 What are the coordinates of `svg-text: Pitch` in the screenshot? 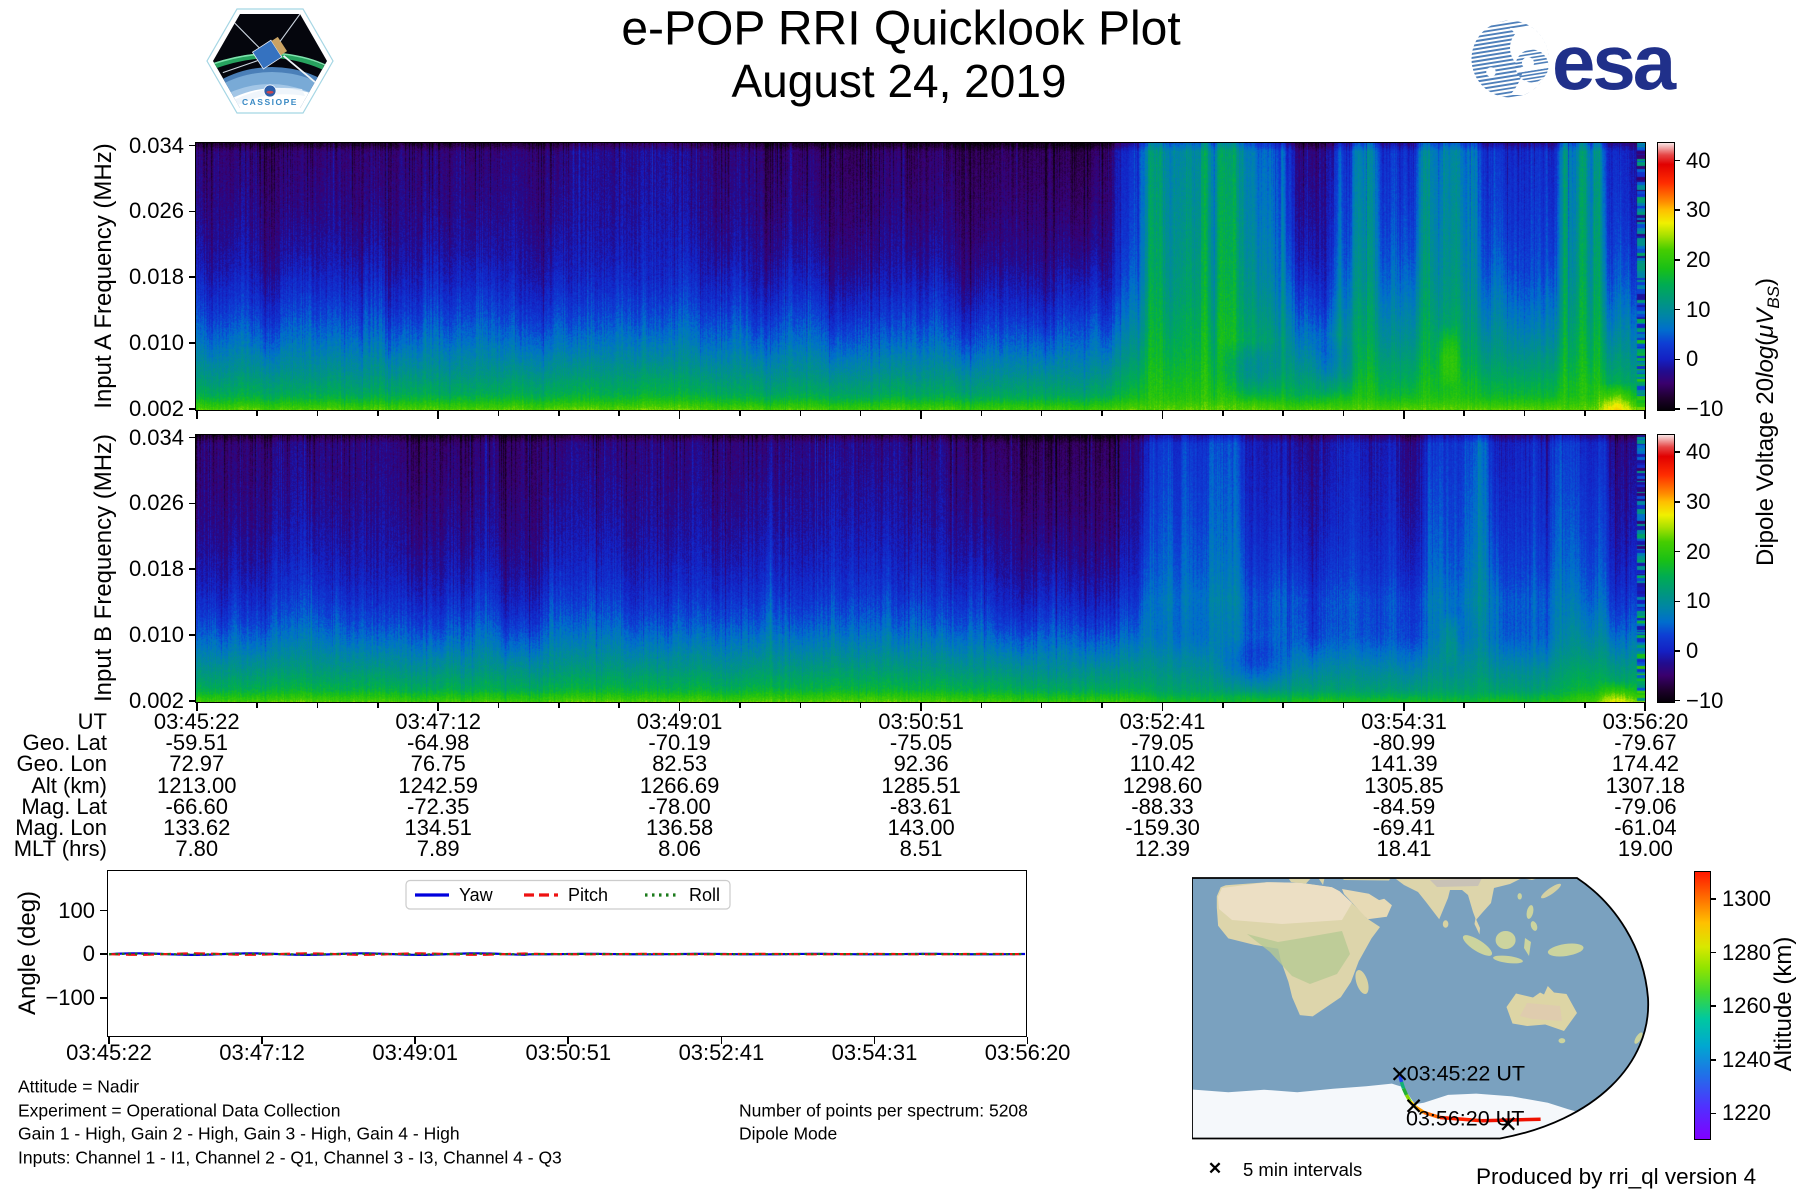 It's located at (588, 895).